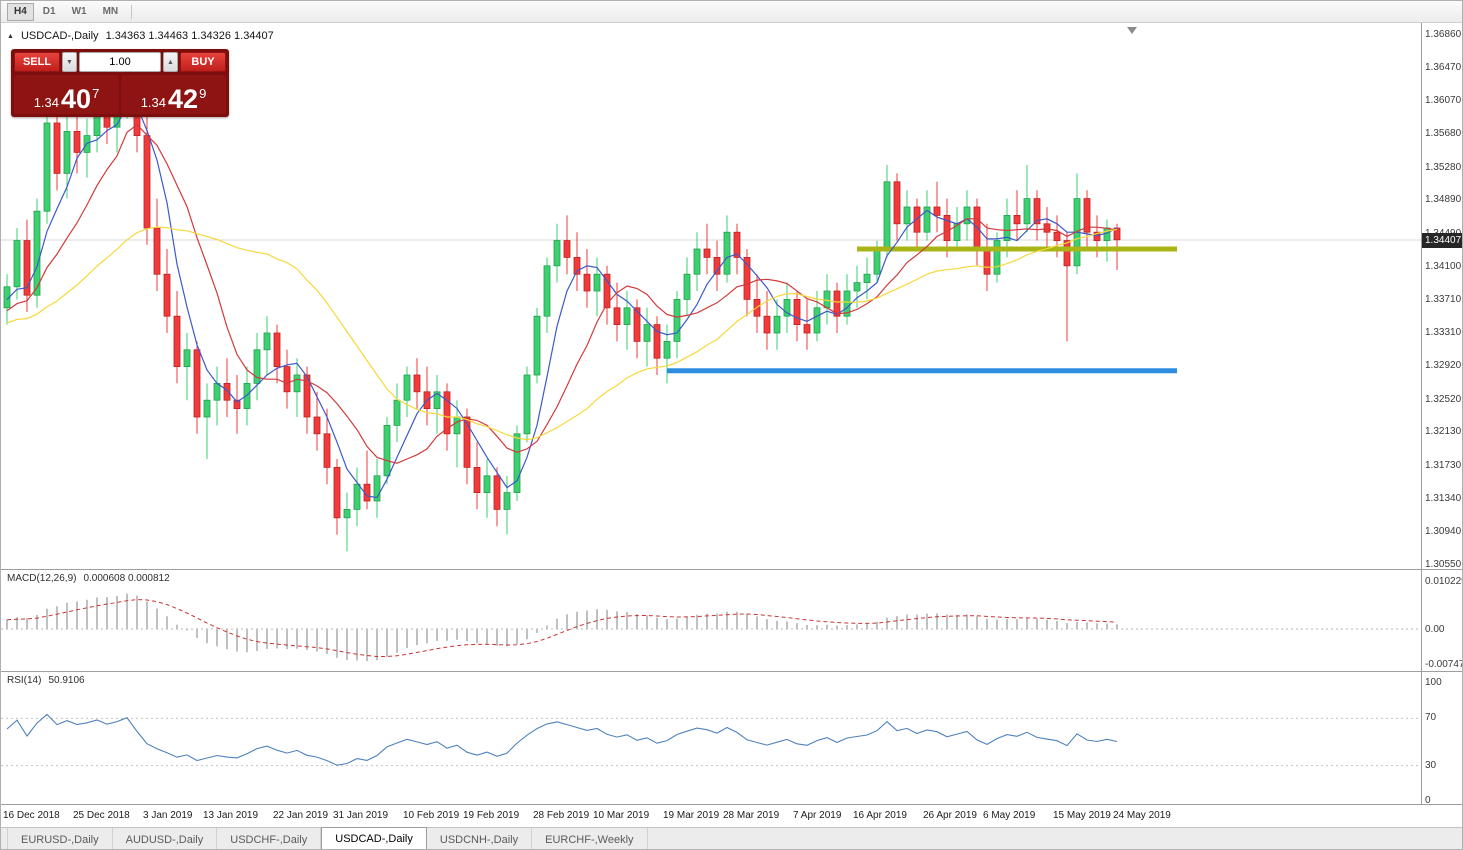 This screenshot has height=850, width=1463. What do you see at coordinates (1435, 629) in the screenshot?
I see `macd-scale-label: 0.00` at bounding box center [1435, 629].